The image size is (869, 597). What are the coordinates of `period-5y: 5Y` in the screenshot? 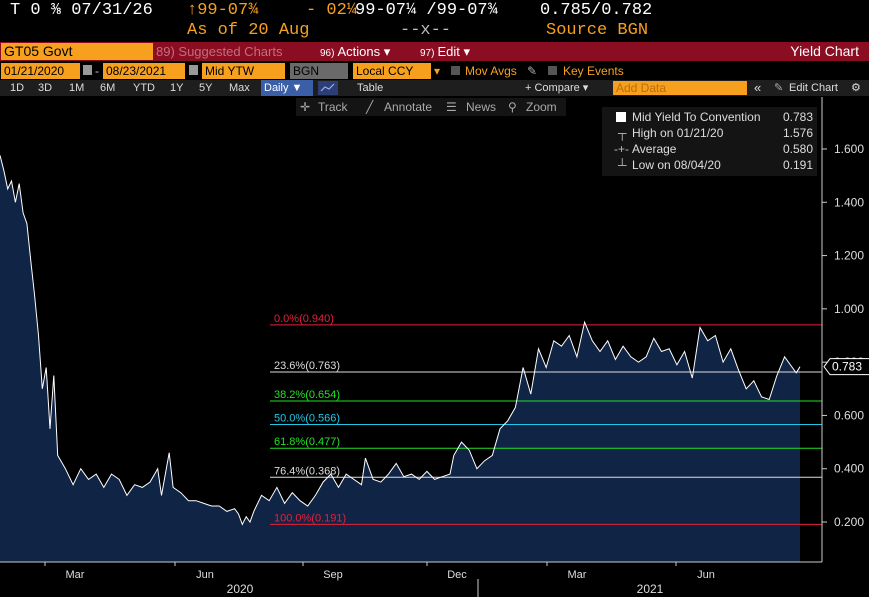 It's located at (206, 88).